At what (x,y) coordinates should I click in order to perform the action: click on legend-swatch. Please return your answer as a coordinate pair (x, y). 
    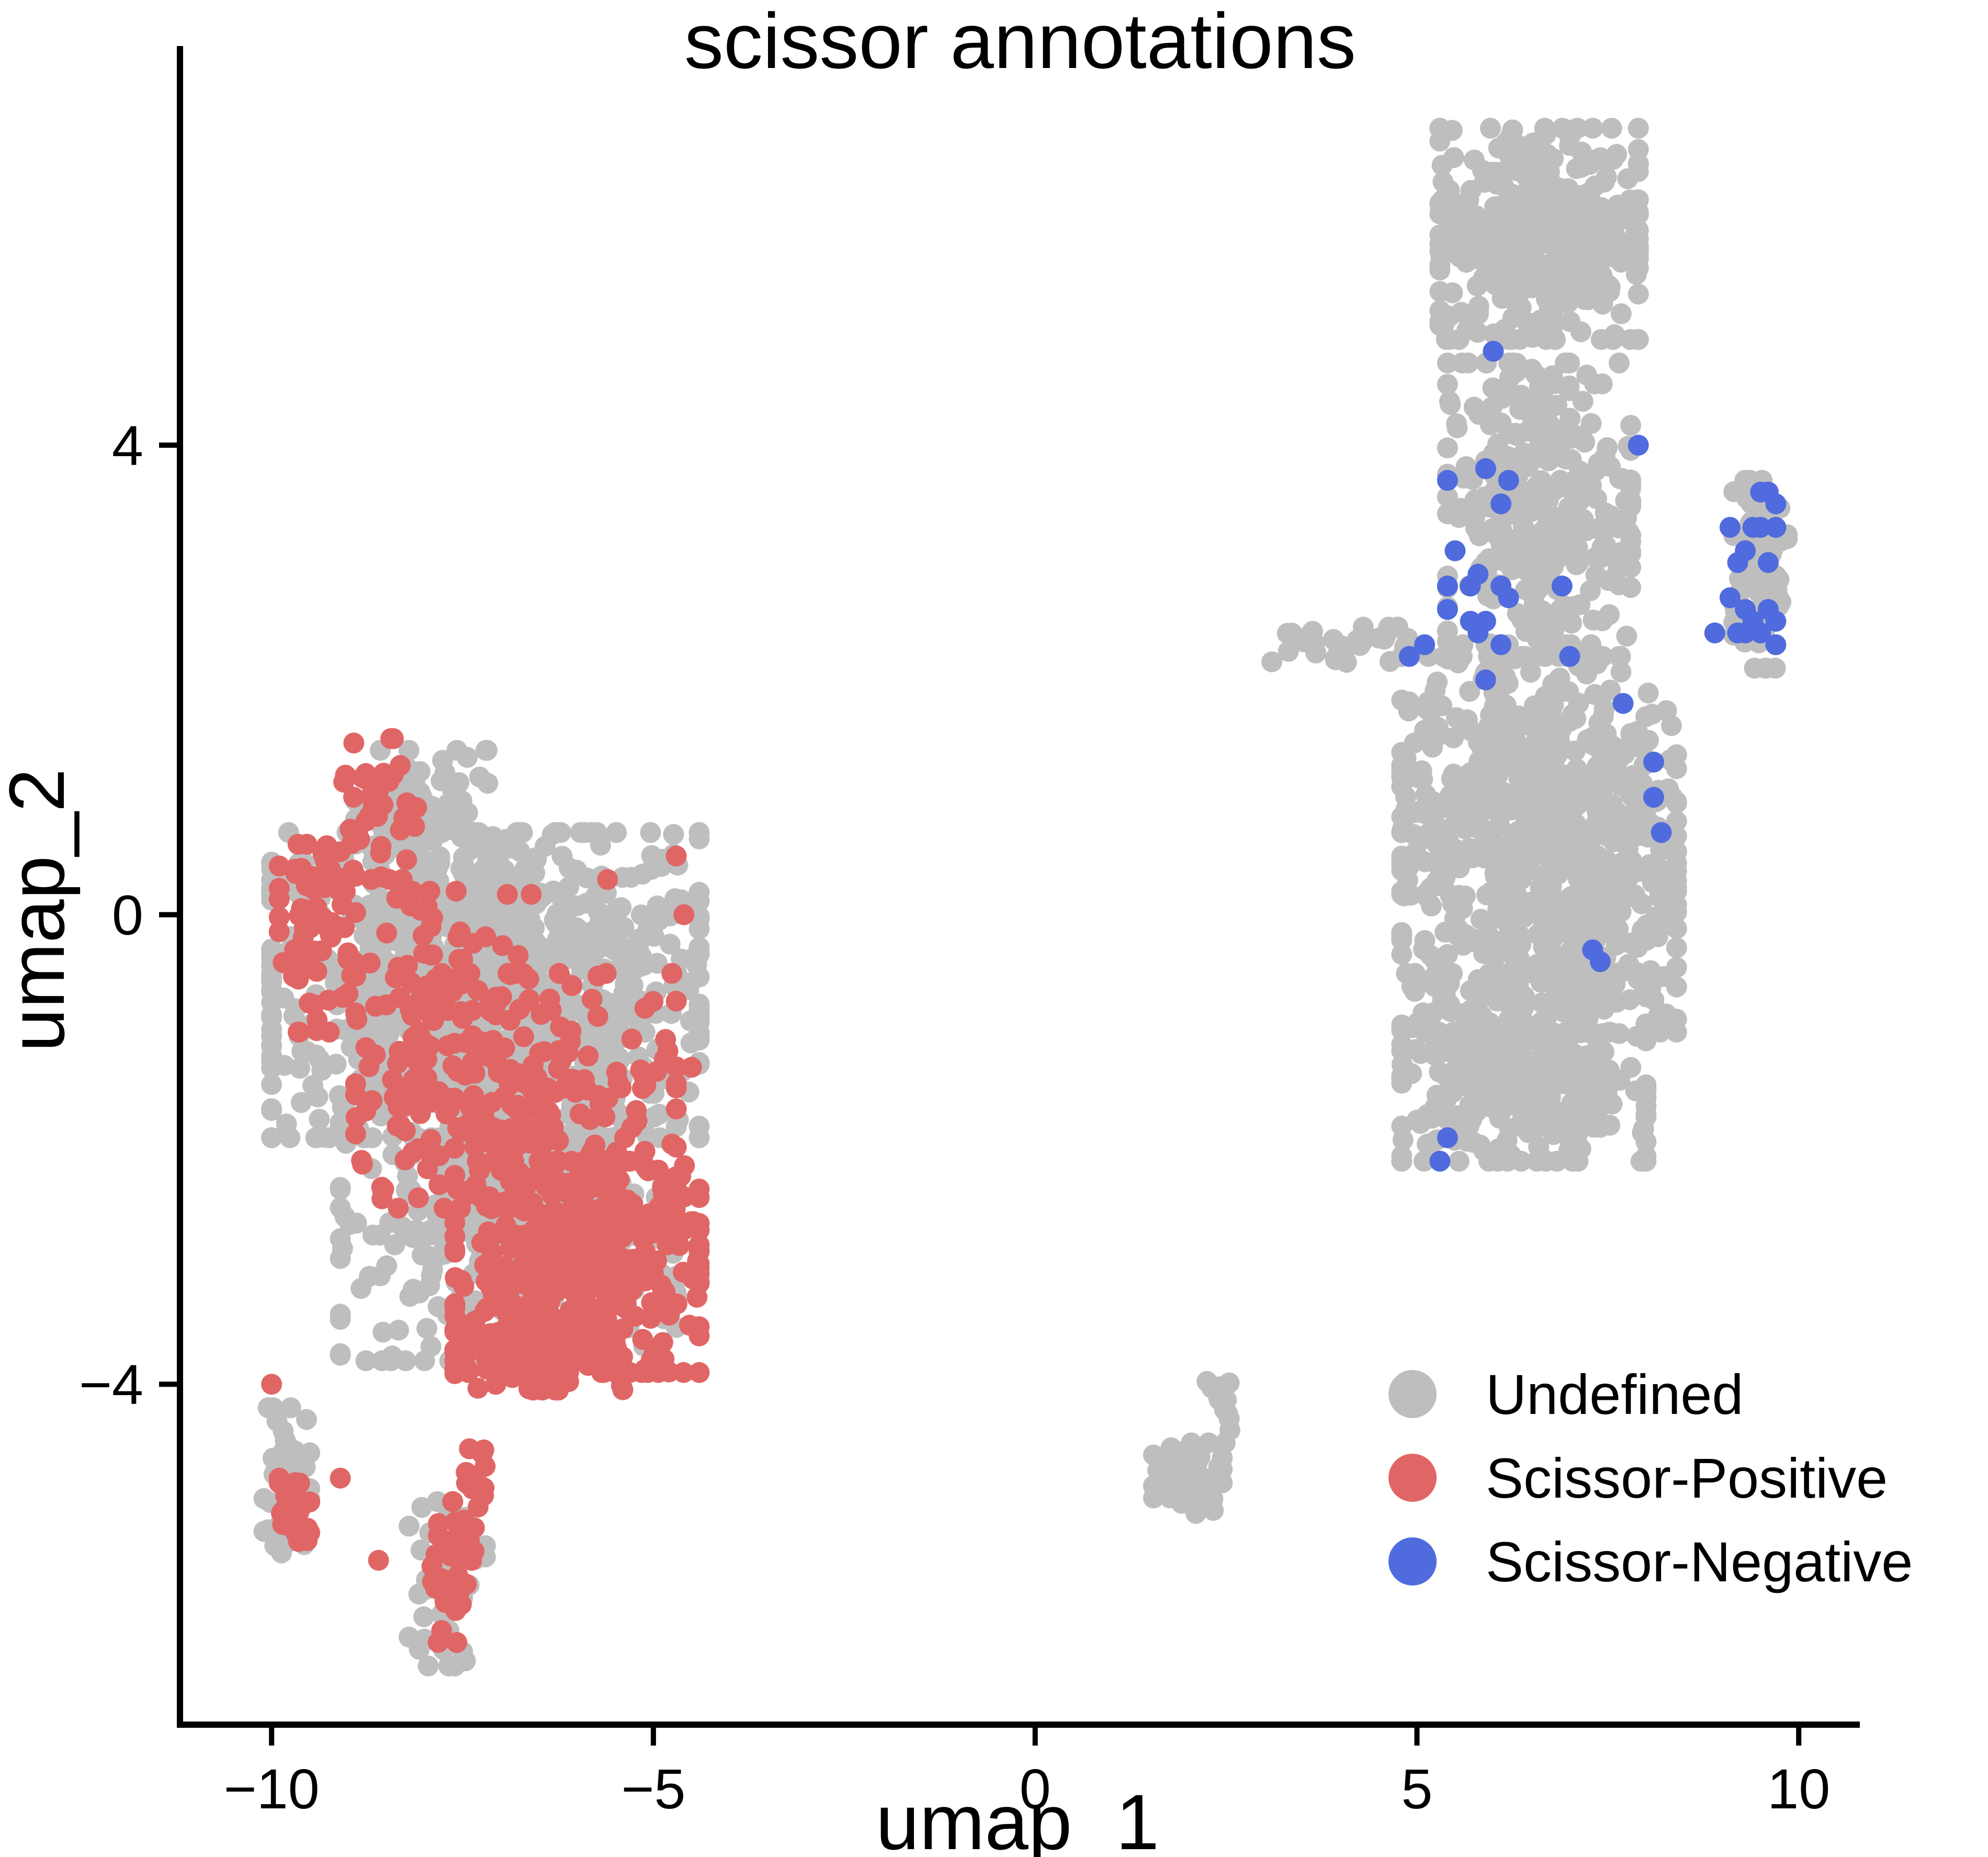
    Looking at the image, I should click on (1413, 1394).